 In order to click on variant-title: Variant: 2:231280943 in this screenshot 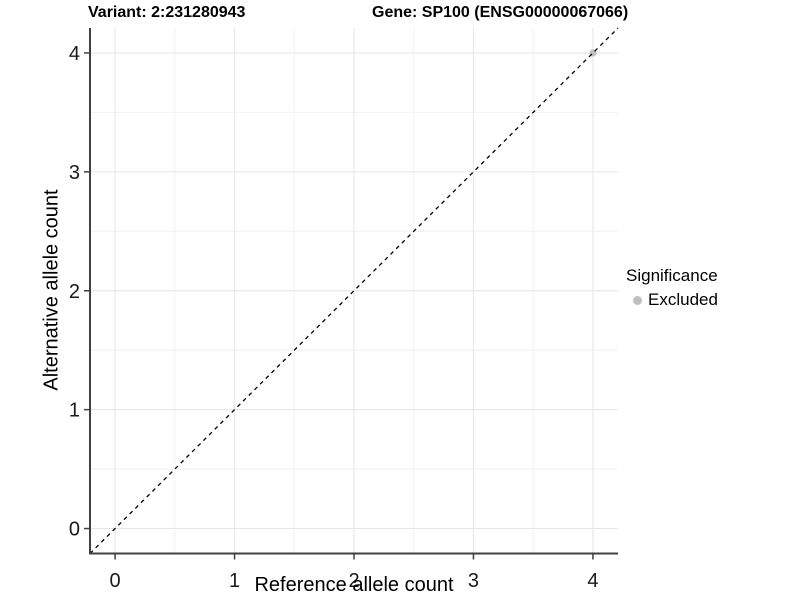, I will do `click(167, 12)`.